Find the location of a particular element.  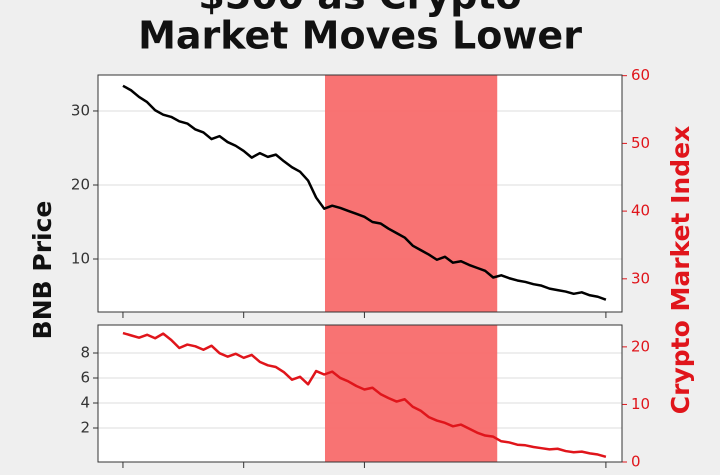

y2-tick-label: 0 is located at coordinates (636, 462).